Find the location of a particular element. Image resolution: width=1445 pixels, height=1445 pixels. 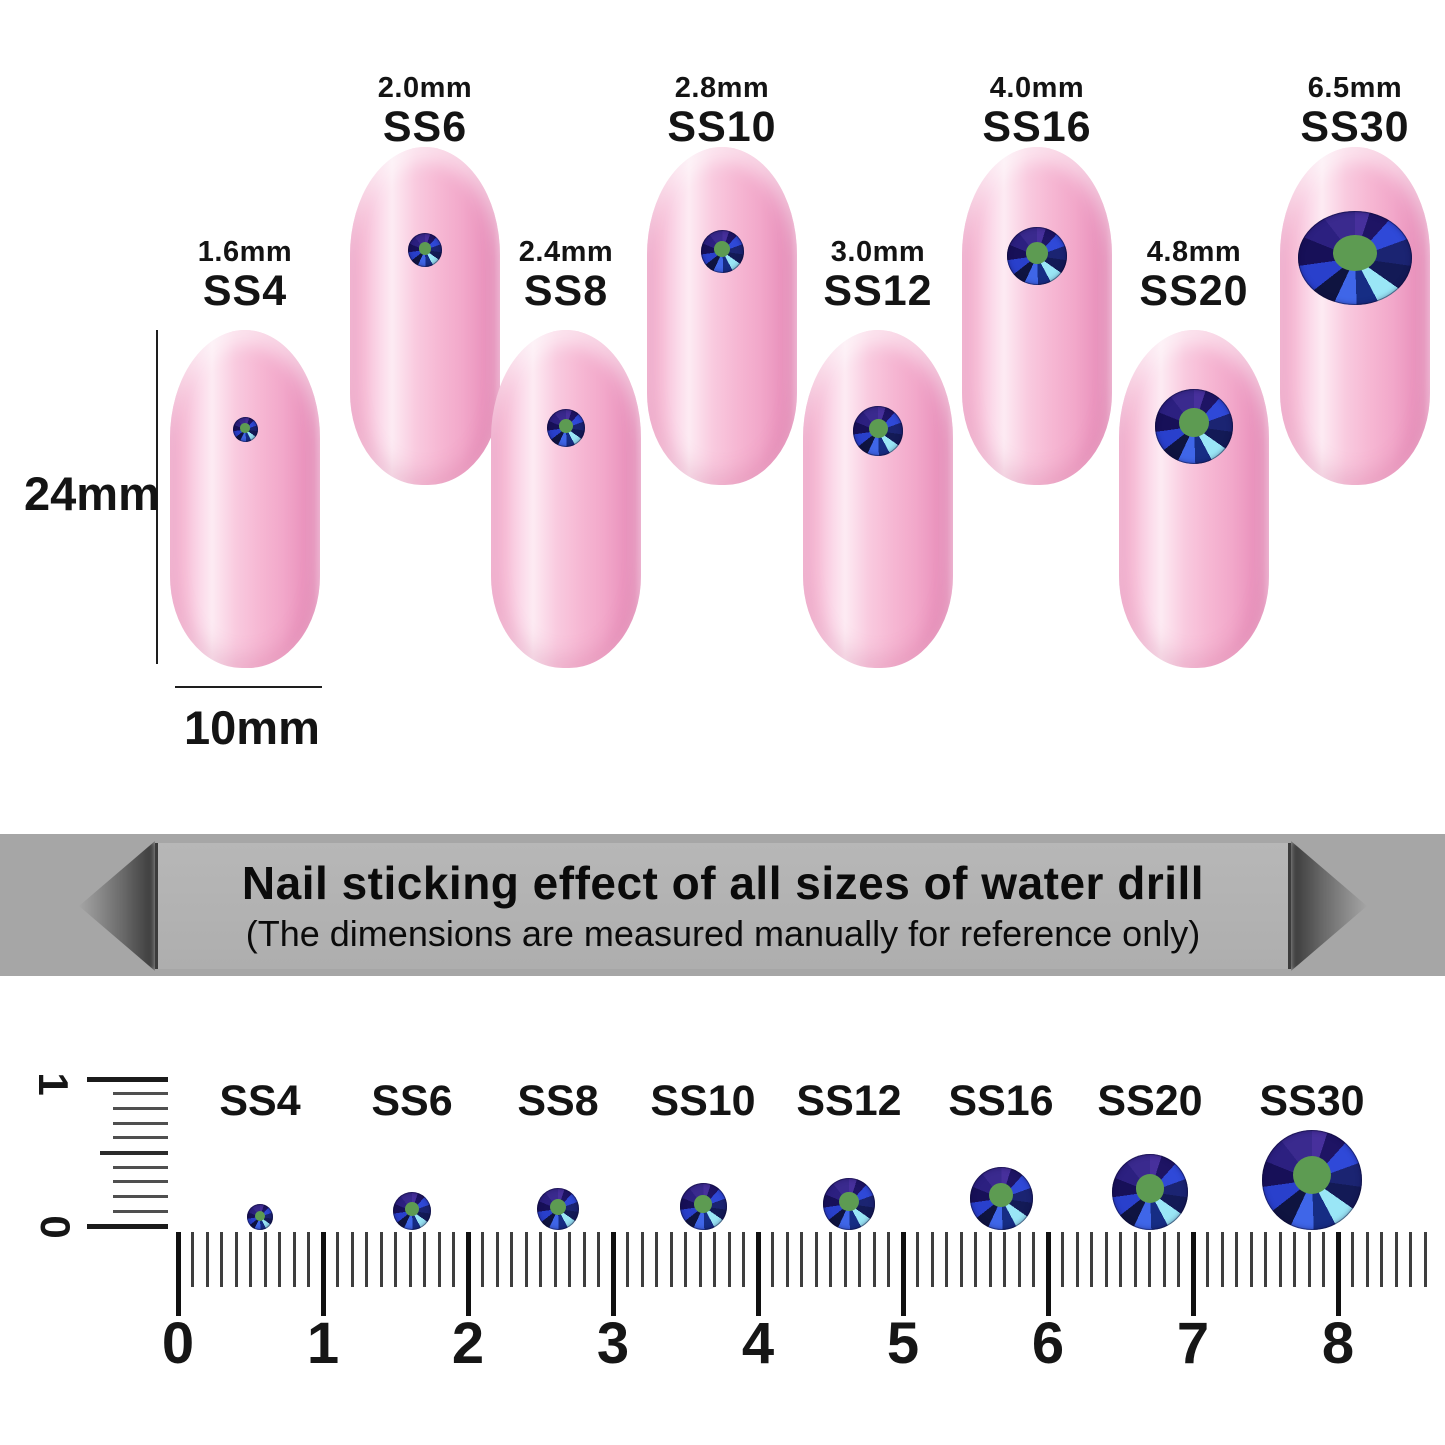

ruler-rhinestone-core-ss20 is located at coordinates (1150, 1188).